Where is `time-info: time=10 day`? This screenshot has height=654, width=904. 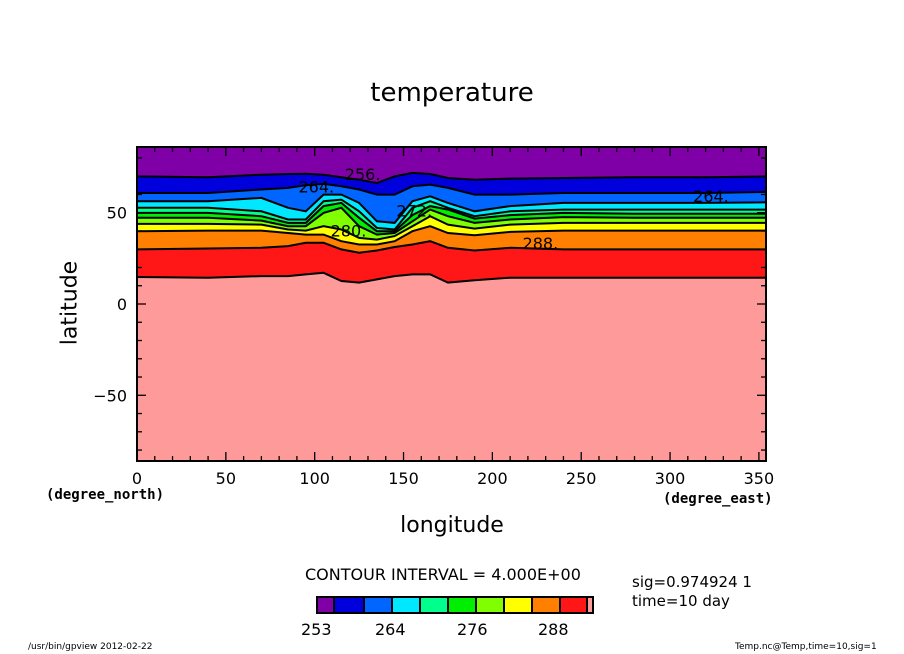
time-info: time=10 day is located at coordinates (681, 601).